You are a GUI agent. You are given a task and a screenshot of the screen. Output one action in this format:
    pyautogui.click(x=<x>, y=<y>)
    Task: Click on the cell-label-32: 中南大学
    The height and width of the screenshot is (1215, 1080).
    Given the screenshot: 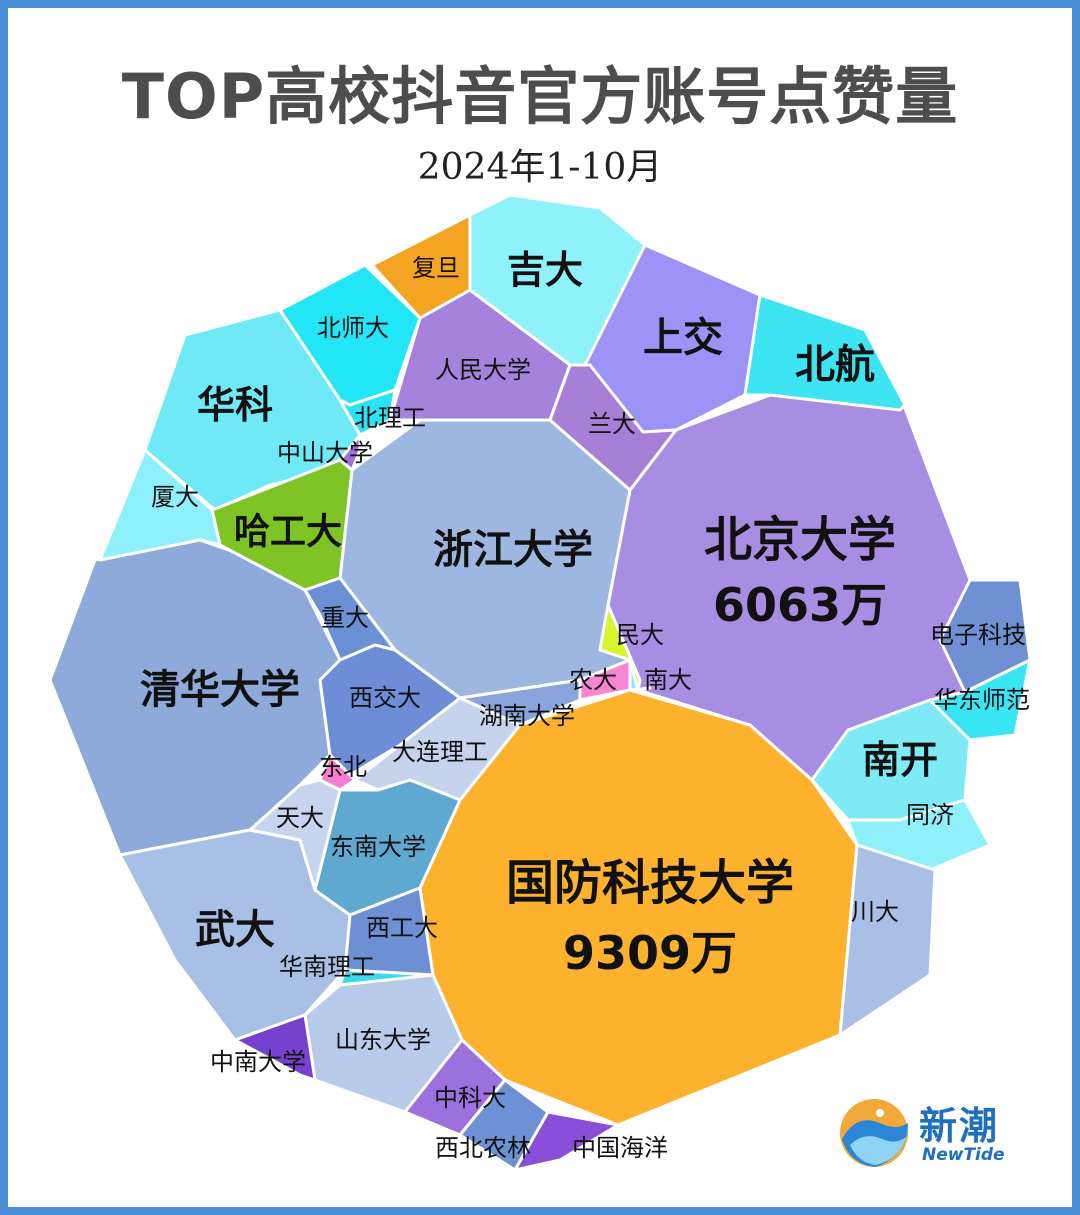 What is the action you would take?
    pyautogui.click(x=258, y=1062)
    